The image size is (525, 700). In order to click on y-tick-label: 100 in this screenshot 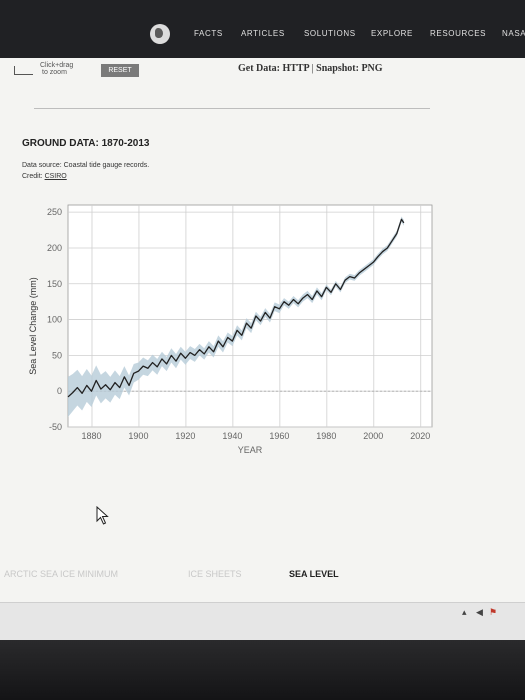, I will do `click(54, 320)`.